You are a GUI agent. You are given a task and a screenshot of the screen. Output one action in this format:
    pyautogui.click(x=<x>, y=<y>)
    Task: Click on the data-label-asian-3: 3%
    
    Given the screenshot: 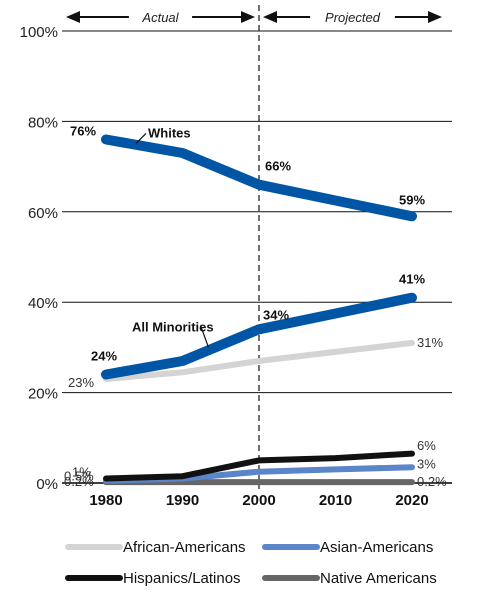 What is the action you would take?
    pyautogui.click(x=426, y=463)
    